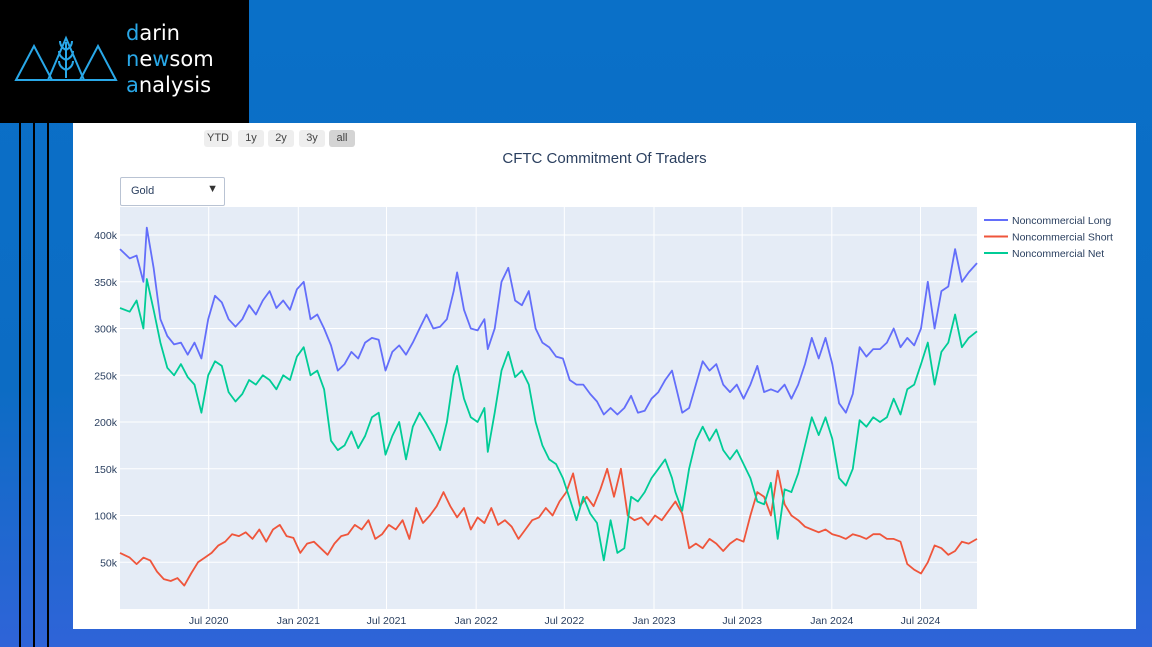 This screenshot has height=647, width=1152. What do you see at coordinates (212, 189) in the screenshot?
I see `triangle-down-icon: ▼` at bounding box center [212, 189].